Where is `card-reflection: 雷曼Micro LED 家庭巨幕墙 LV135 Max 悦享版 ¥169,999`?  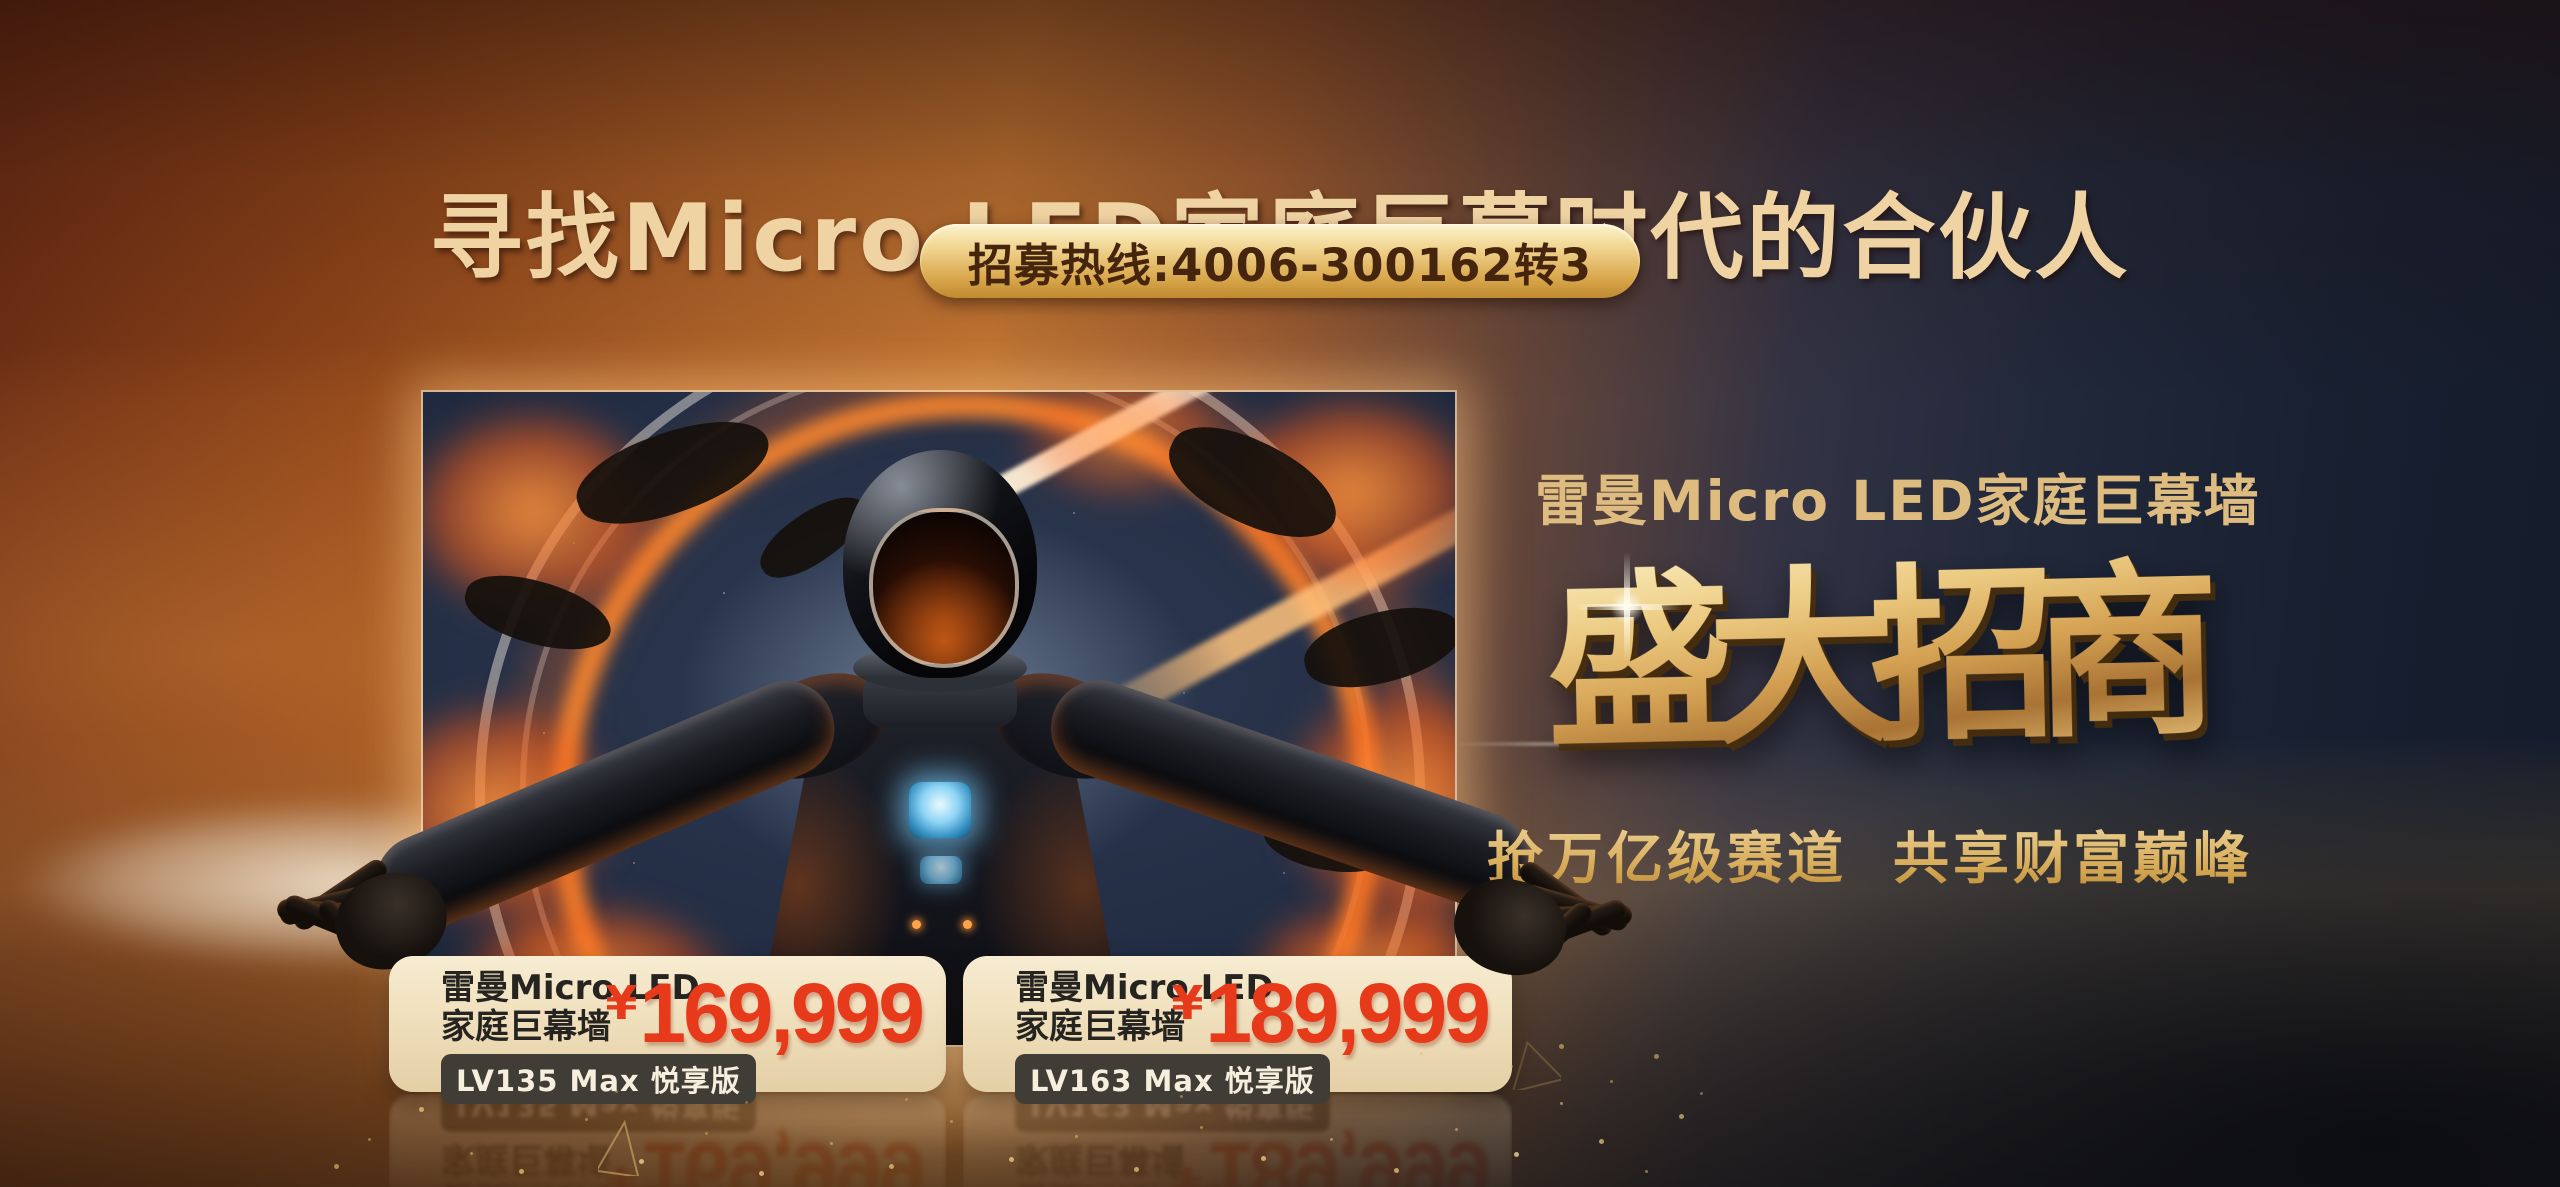
card-reflection: 雷曼Micro LED 家庭巨幕墙 LV135 Max 悦享版 ¥169,999 is located at coordinates (667, 1134).